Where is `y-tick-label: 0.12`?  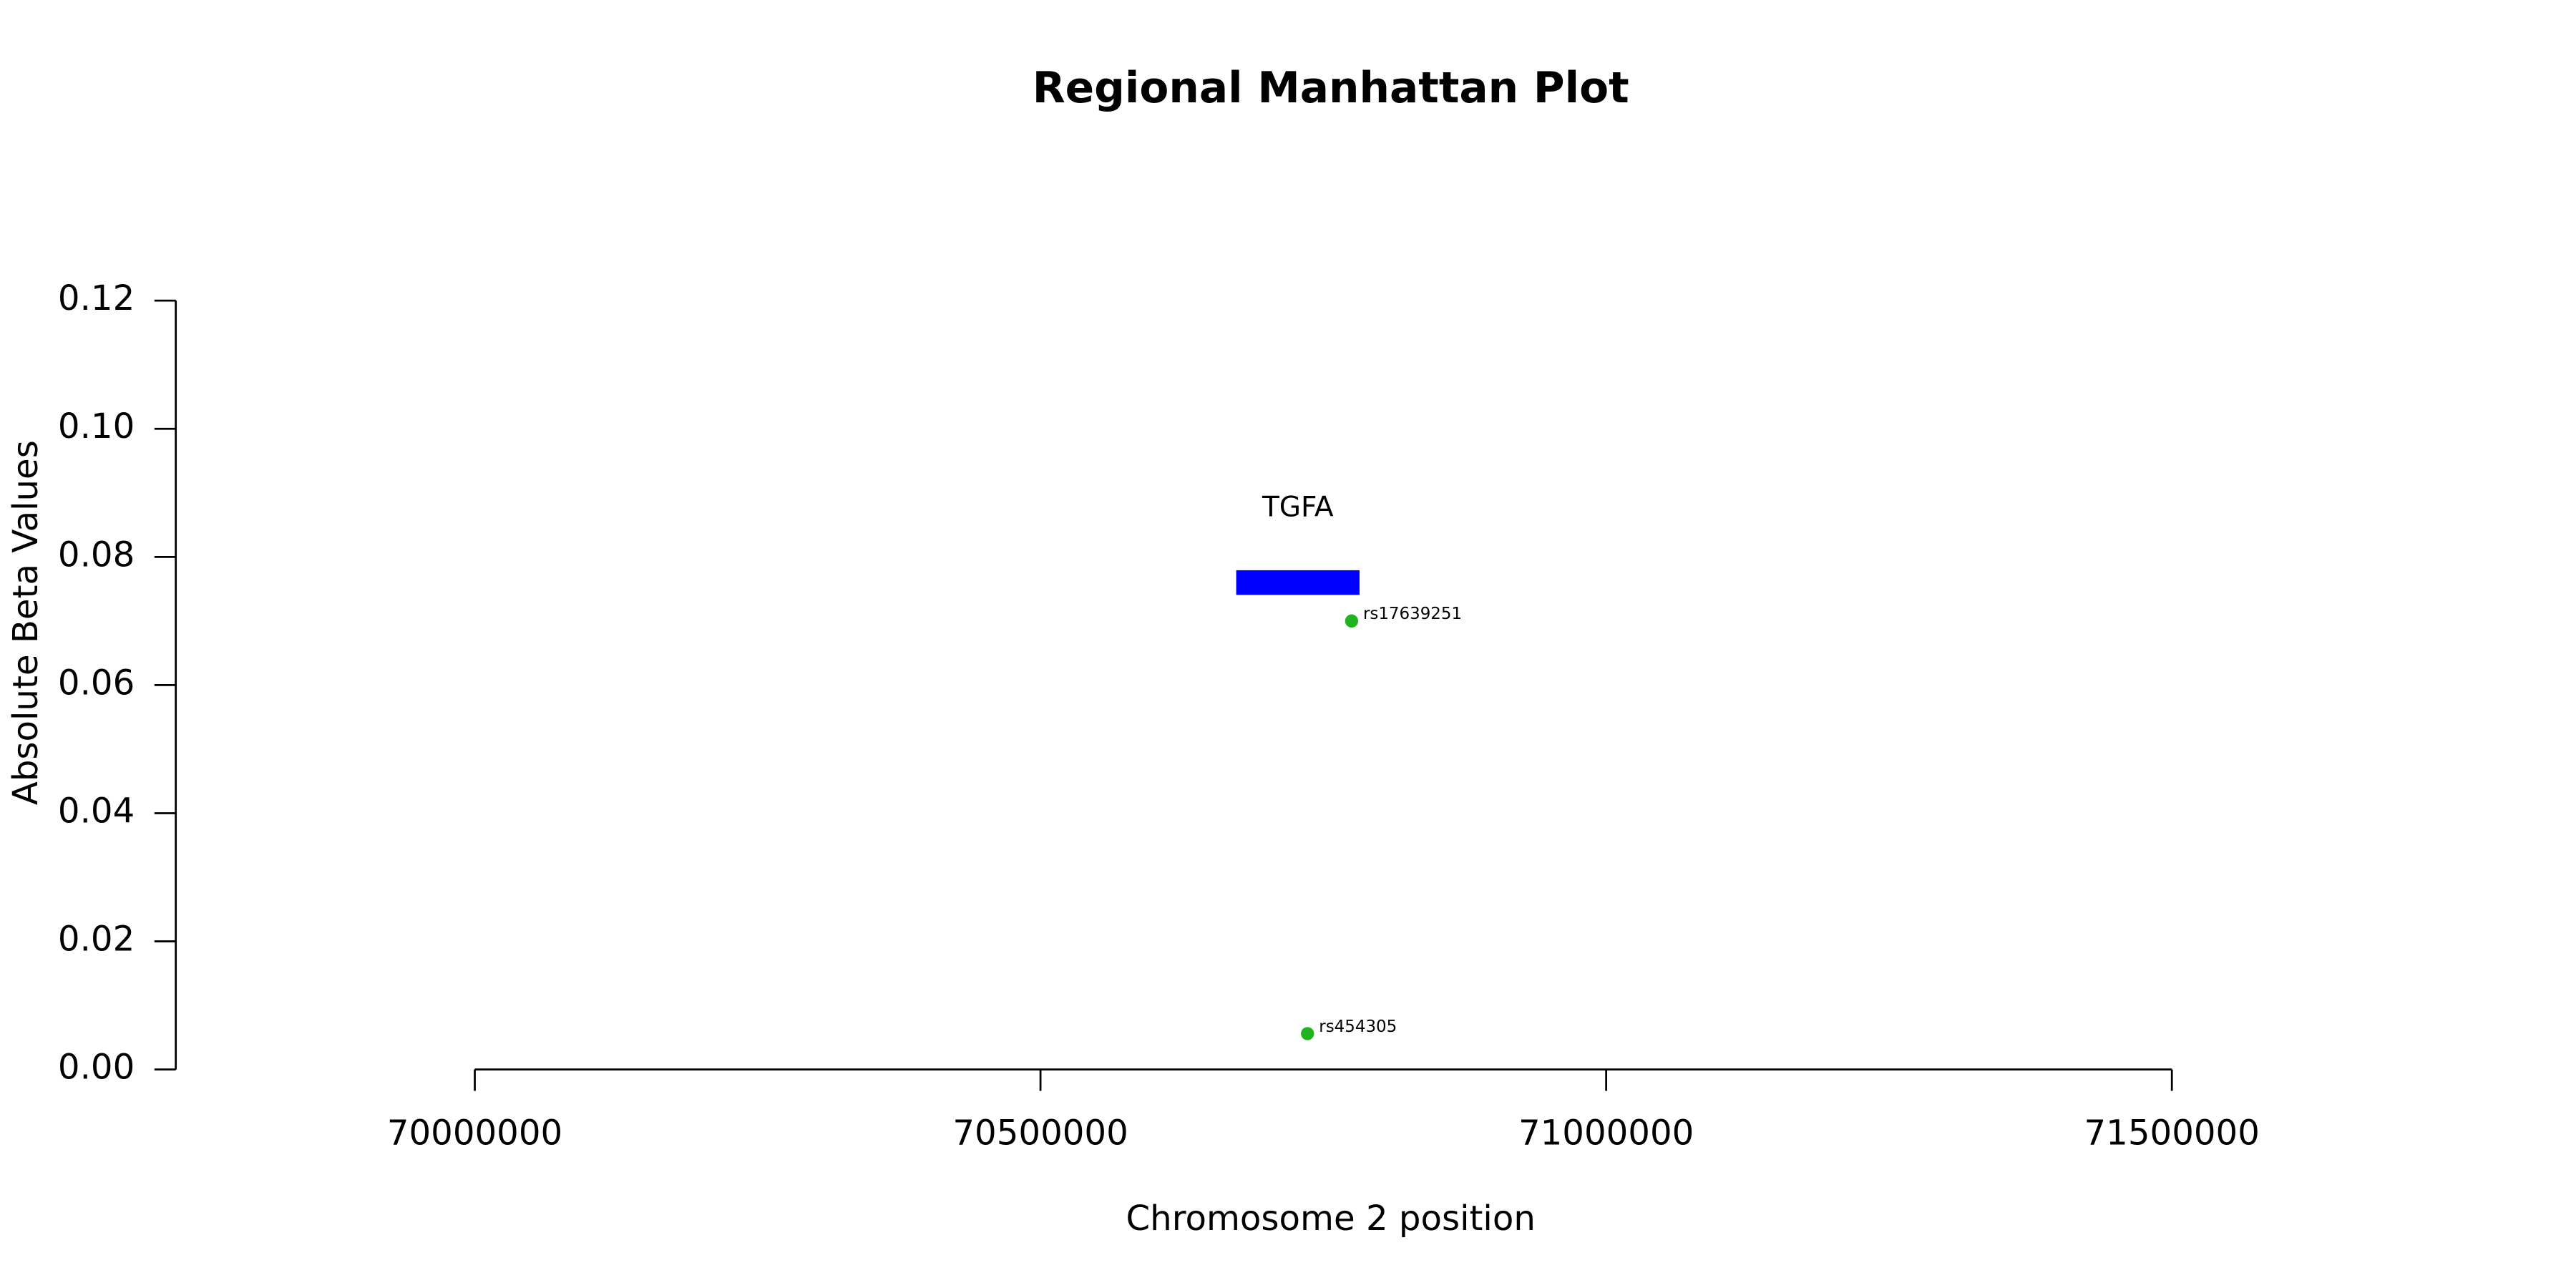 y-tick-label: 0.12 is located at coordinates (96, 298).